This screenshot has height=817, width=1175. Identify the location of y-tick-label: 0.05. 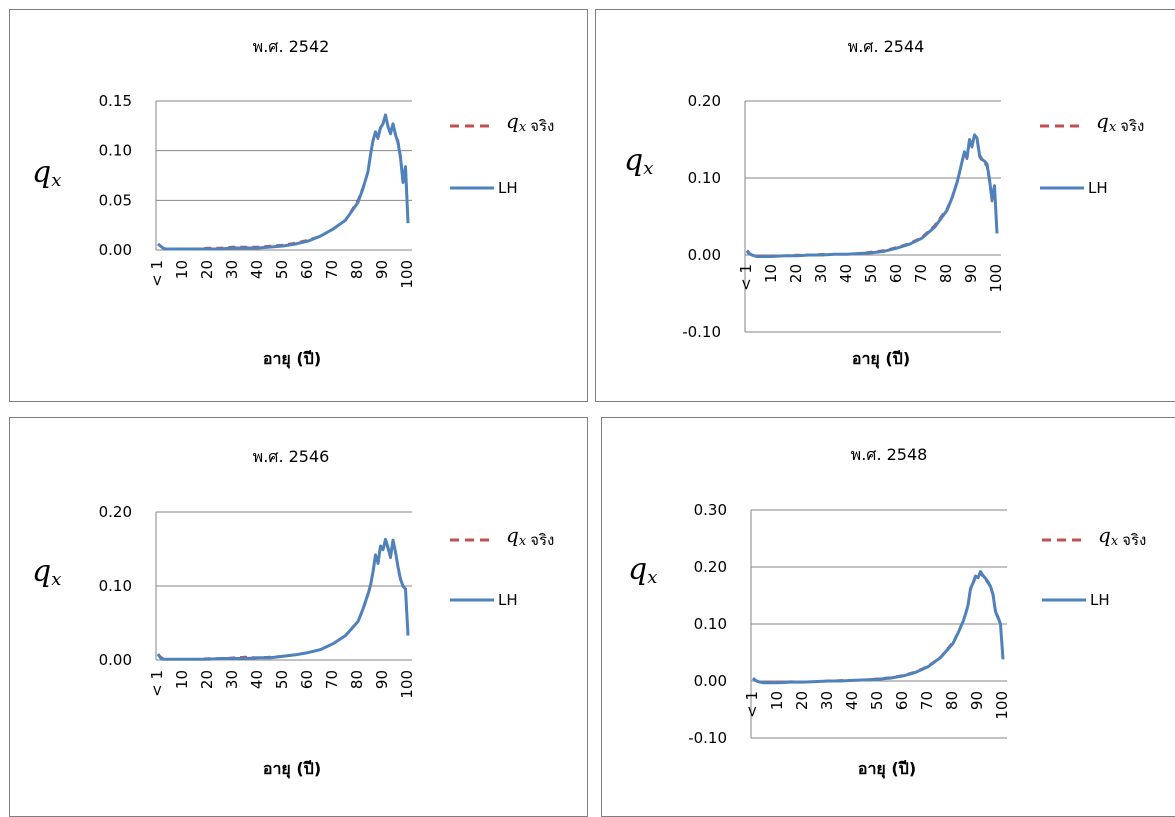
(115, 200).